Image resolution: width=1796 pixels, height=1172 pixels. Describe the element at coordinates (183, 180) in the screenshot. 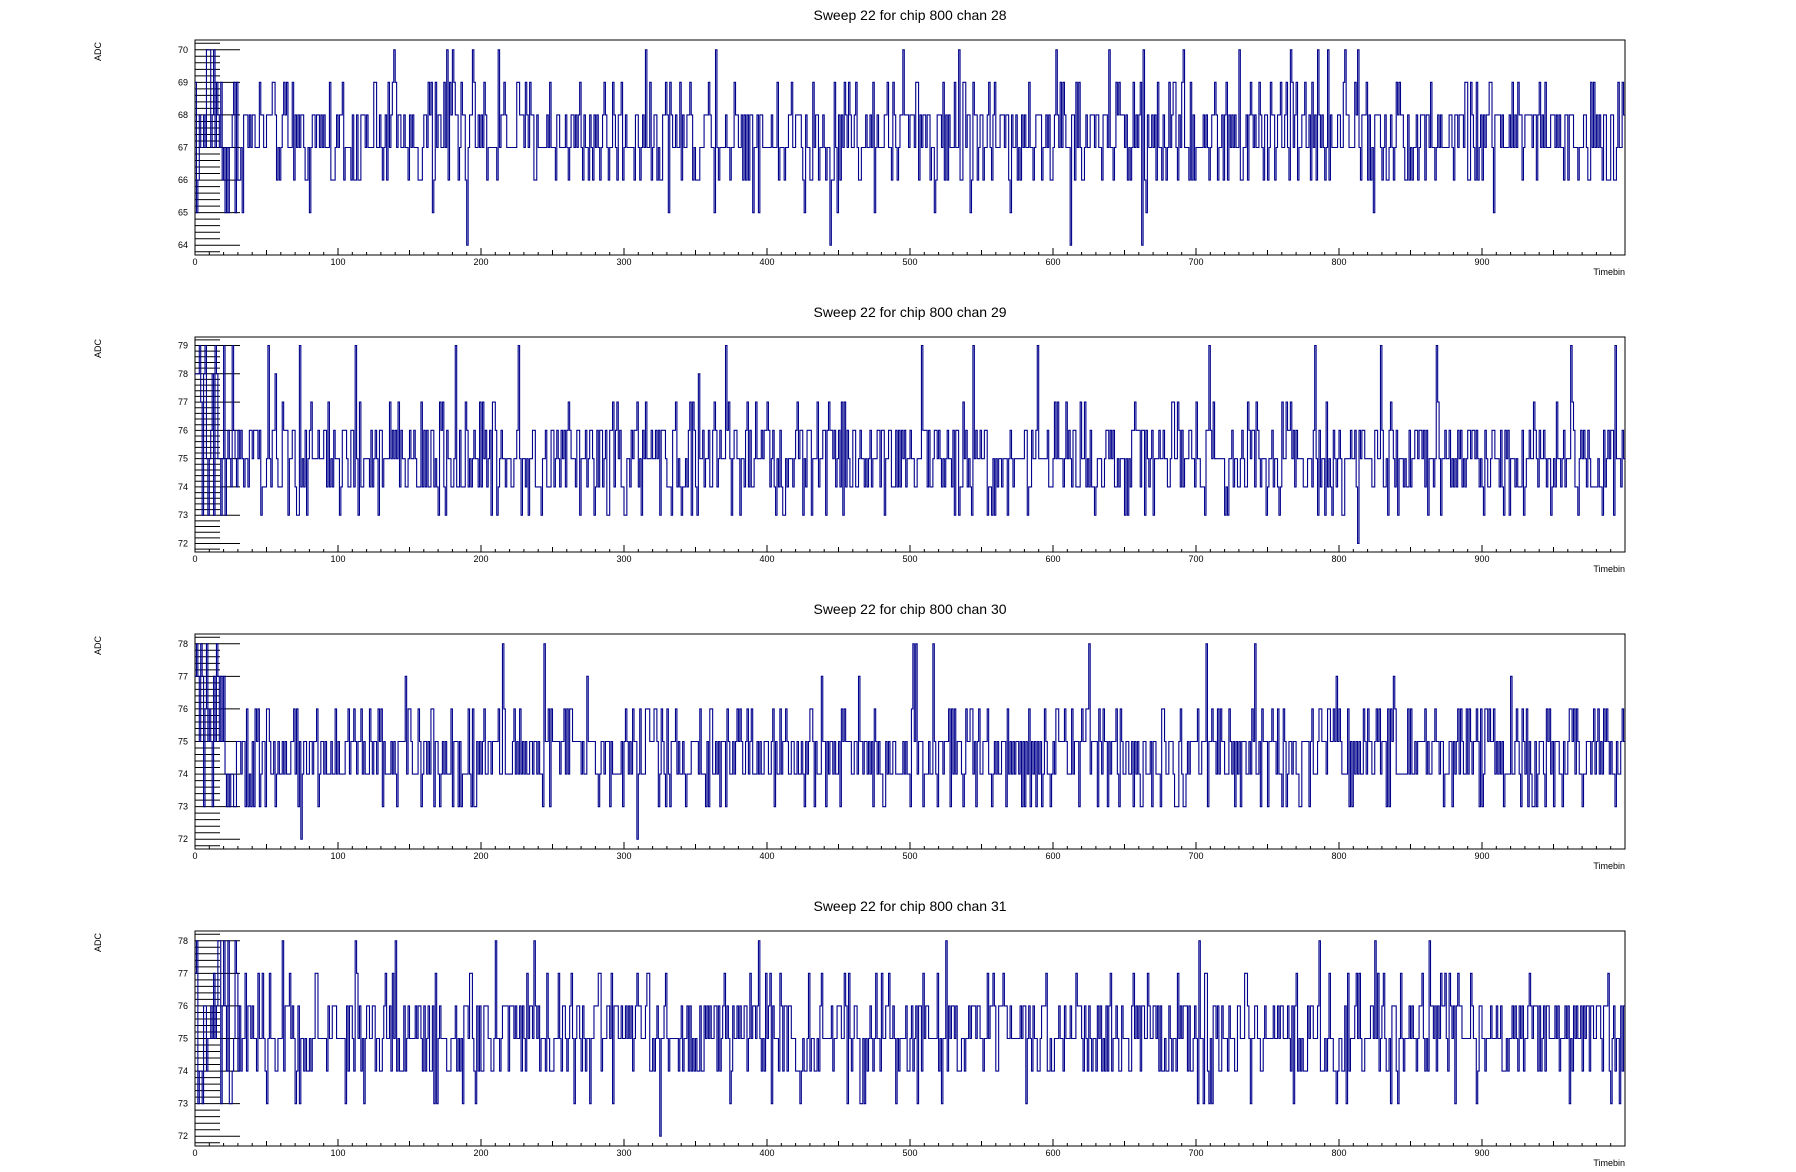

I see `y-tick-label: 66` at that location.